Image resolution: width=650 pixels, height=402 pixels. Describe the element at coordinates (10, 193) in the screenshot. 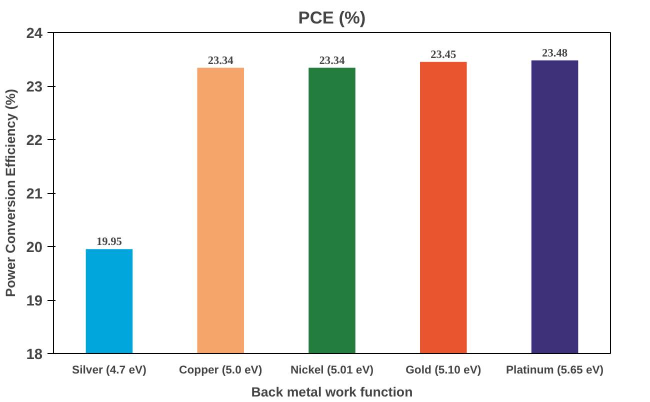

I see `y-axis-title: Power Conversion Efficiency (%)` at that location.